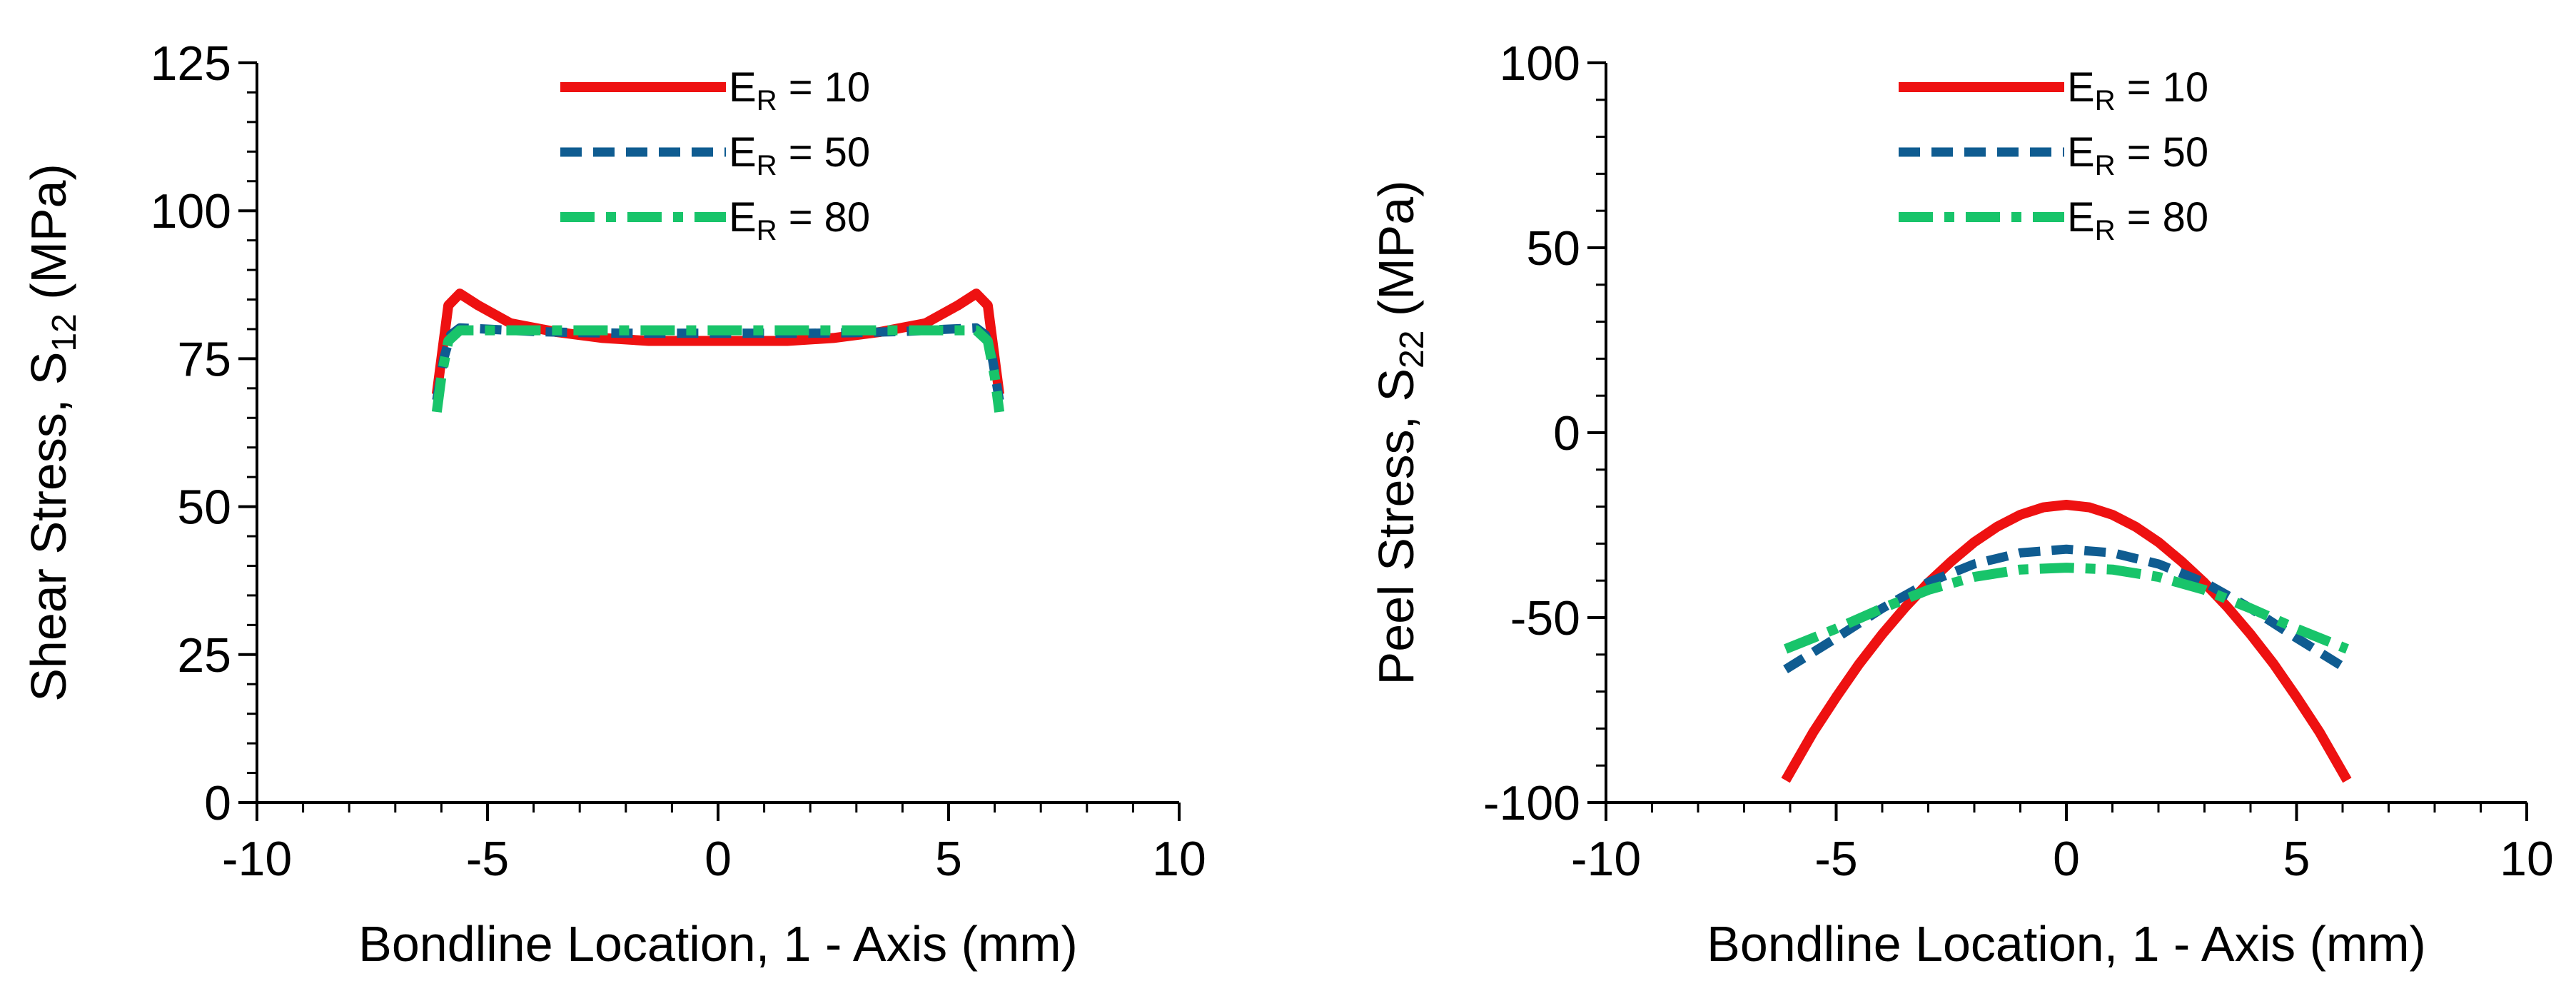  Describe the element at coordinates (1835, 859) in the screenshot. I see `peel-x-tick-label: -5` at that location.